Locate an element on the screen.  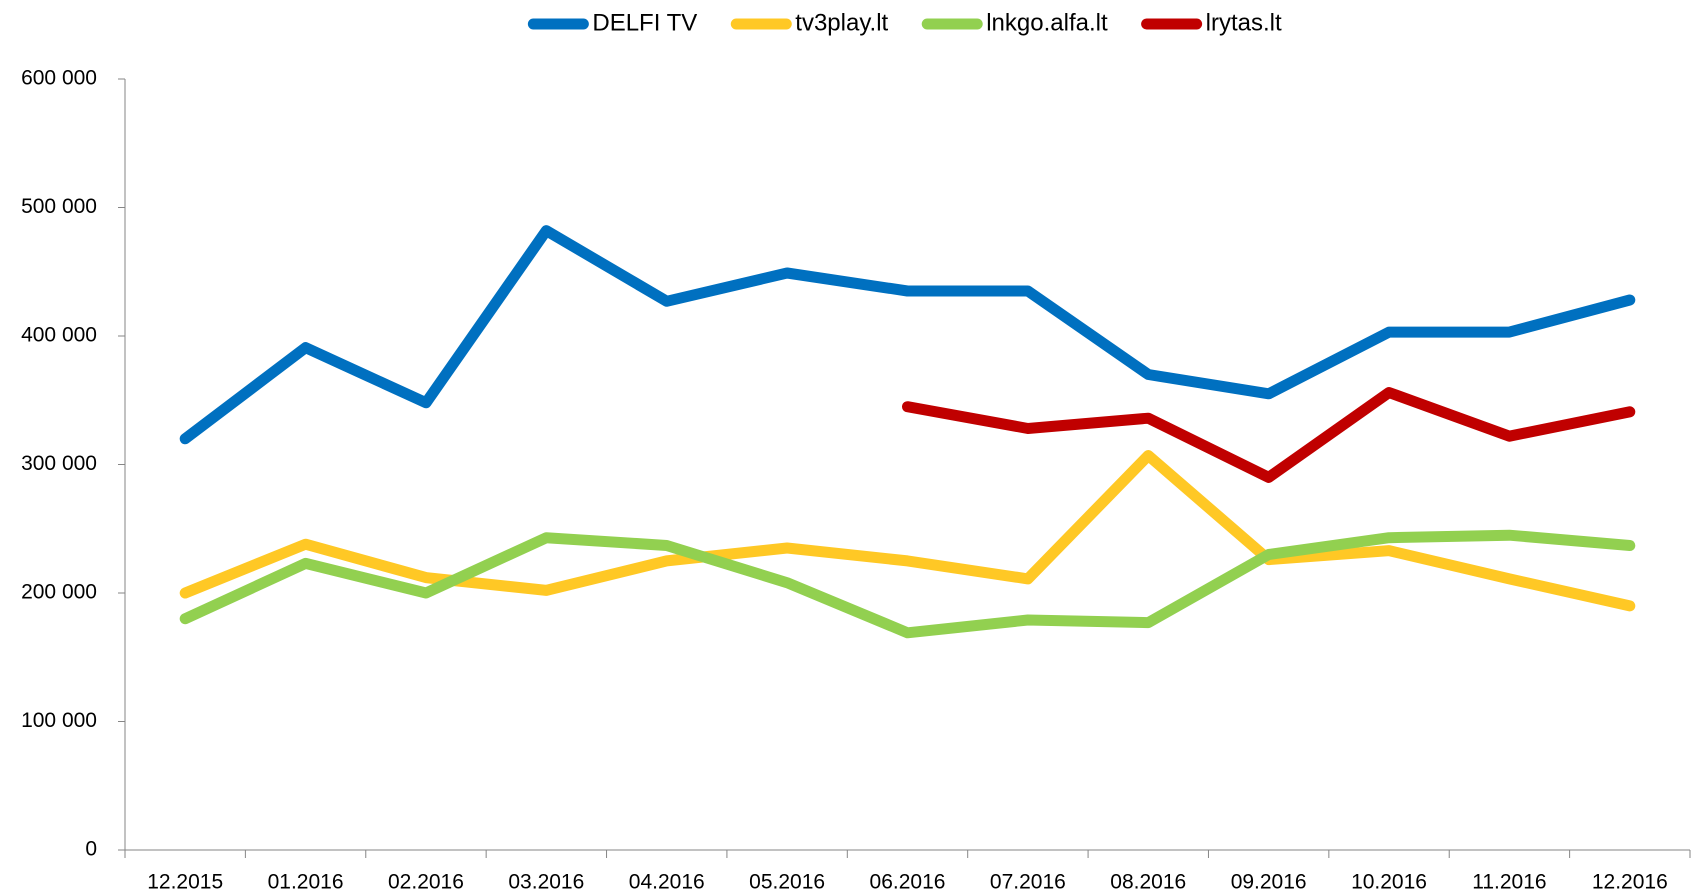
x-tick-label: 03.2016 is located at coordinates (546, 882).